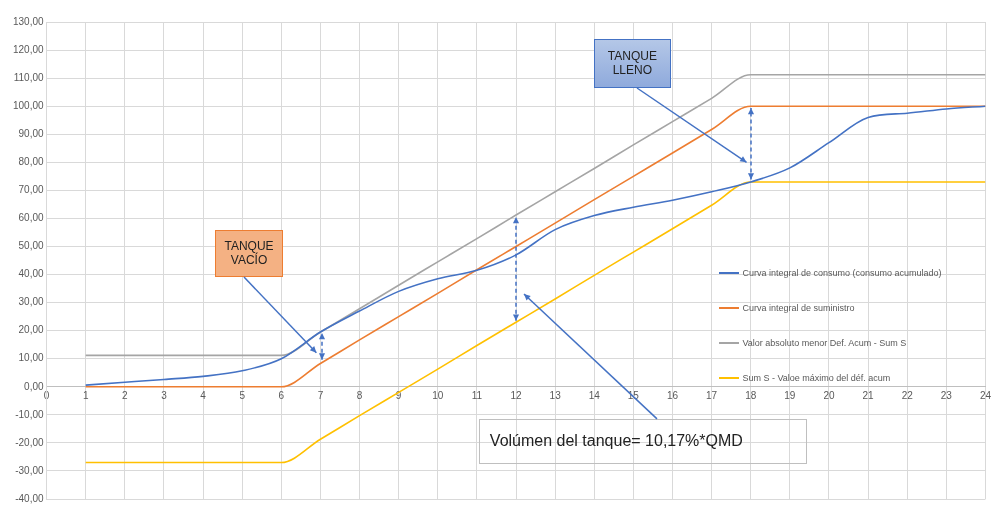  Describe the element at coordinates (125, 395) in the screenshot. I see `x-tick-label: 2` at that location.